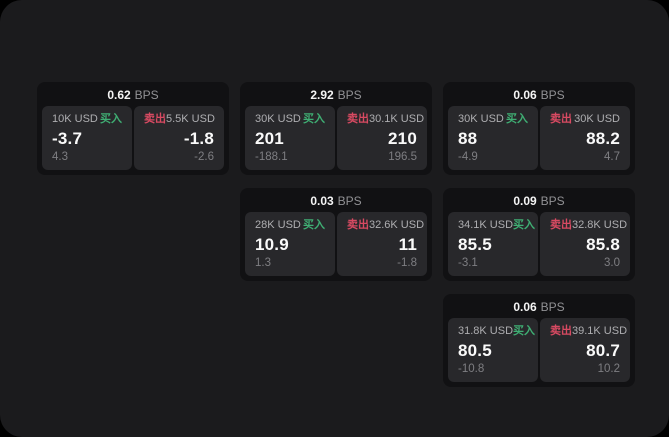 The image size is (669, 437). I want to click on sell-price: 210, so click(402, 138).